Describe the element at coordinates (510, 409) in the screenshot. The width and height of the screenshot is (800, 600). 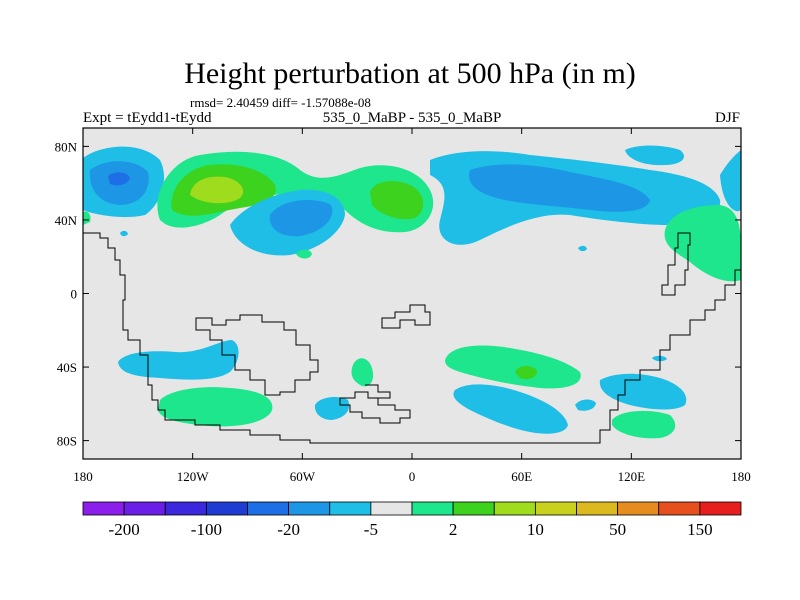
I see `contour-cyan-se` at that location.